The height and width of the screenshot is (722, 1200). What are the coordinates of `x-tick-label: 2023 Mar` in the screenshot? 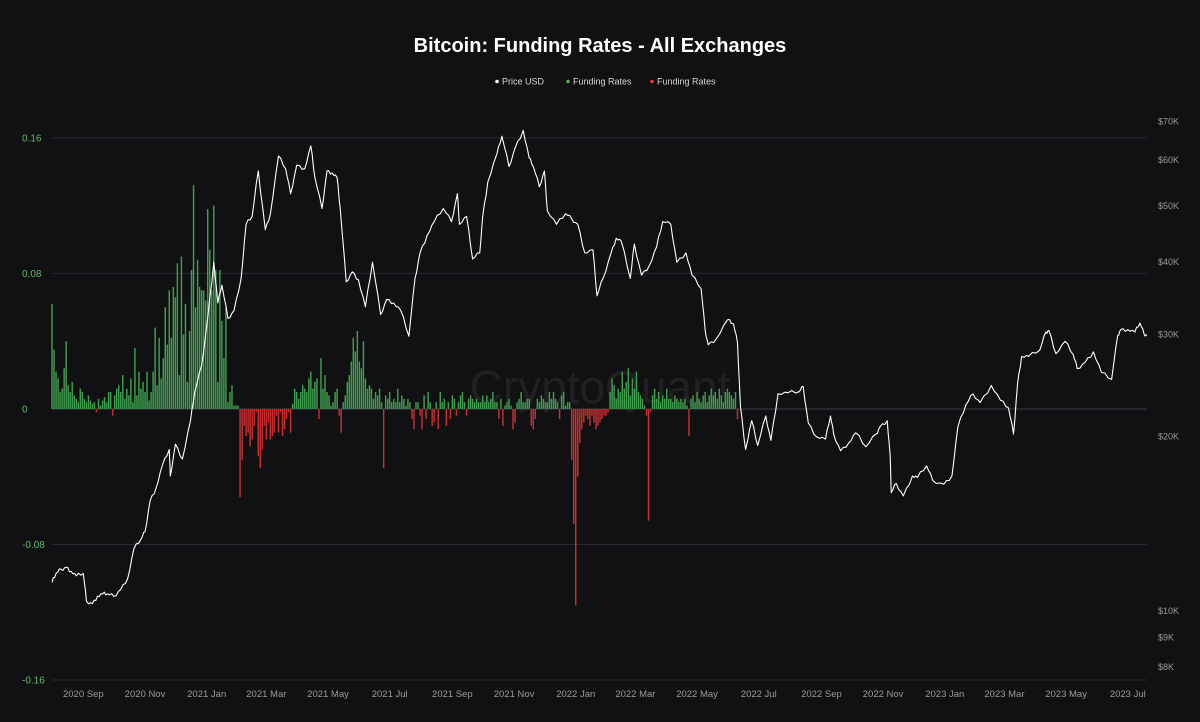 It's located at (1004, 694).